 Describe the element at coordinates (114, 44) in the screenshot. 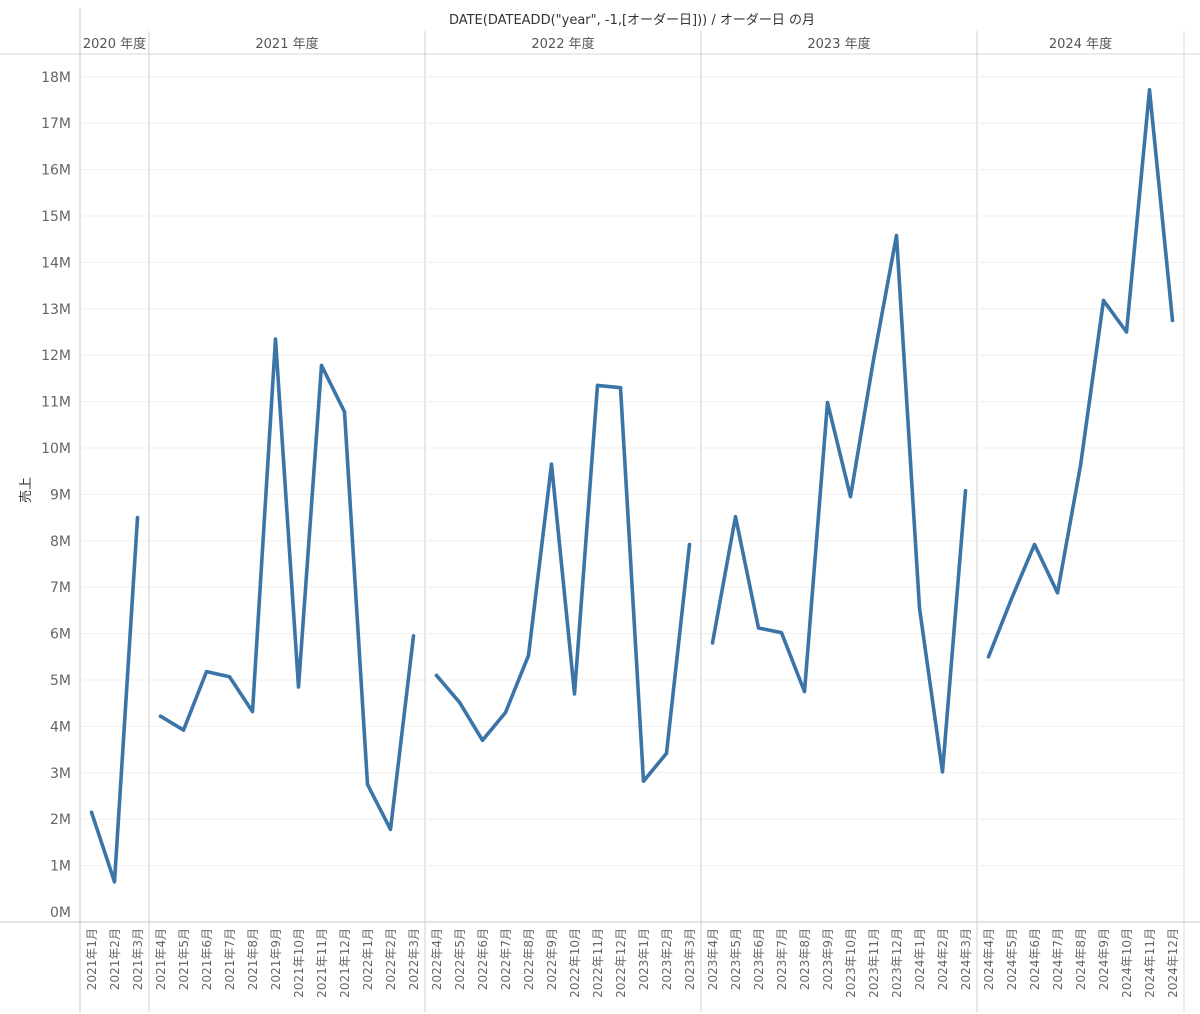

I see `panel-label: 2020 年度` at that location.